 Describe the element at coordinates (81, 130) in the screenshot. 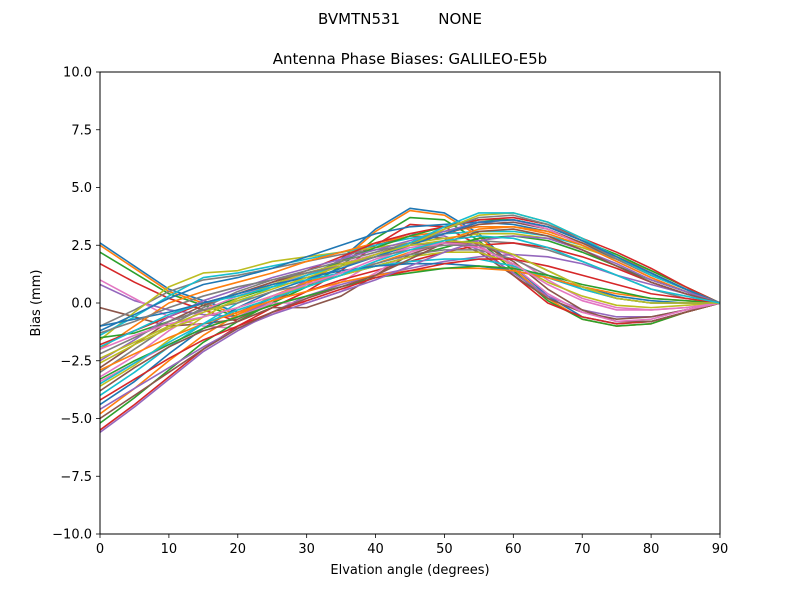

I see `y-tick-label: 7.5` at that location.